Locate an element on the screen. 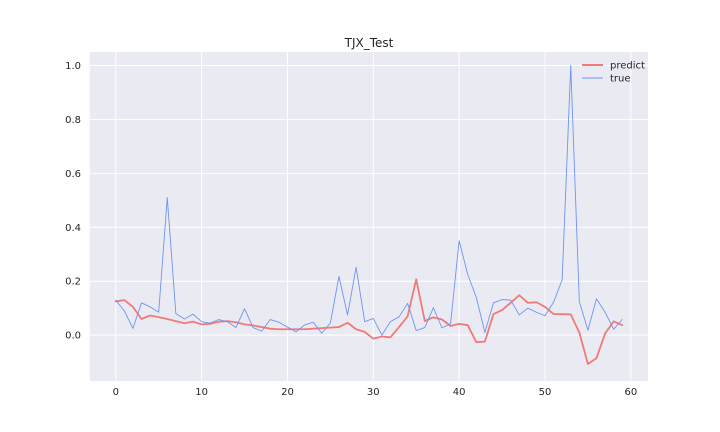 The height and width of the screenshot is (432, 720). y-tick-label: 0.2 is located at coordinates (73, 282).